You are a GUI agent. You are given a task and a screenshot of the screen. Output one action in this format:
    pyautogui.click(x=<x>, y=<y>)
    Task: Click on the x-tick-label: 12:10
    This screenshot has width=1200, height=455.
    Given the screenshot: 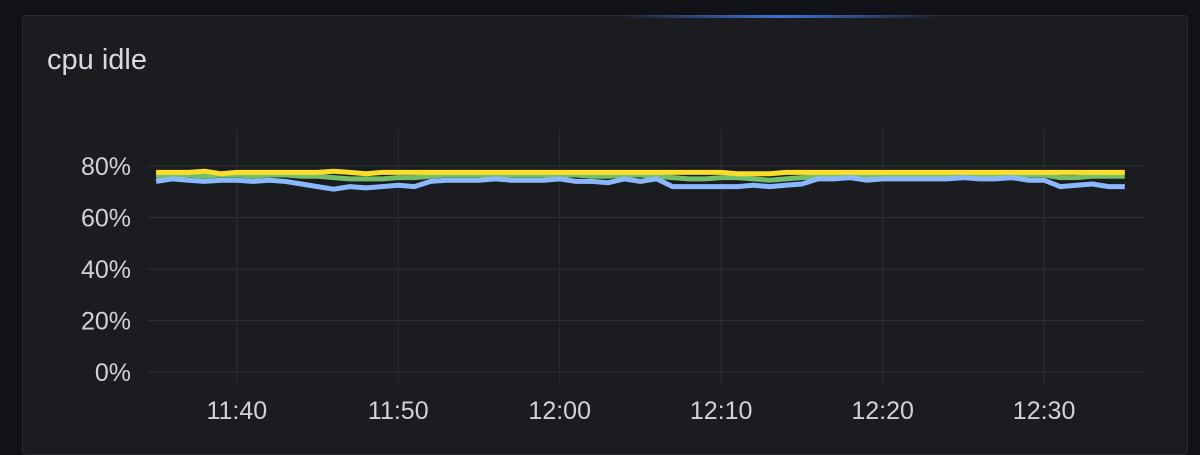 What is the action you would take?
    pyautogui.click(x=721, y=411)
    